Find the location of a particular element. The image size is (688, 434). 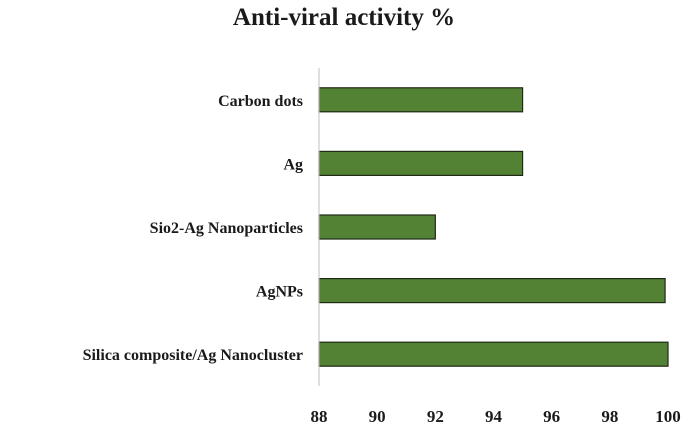

bar-sio2-ag-nanoparticles is located at coordinates (377, 227).